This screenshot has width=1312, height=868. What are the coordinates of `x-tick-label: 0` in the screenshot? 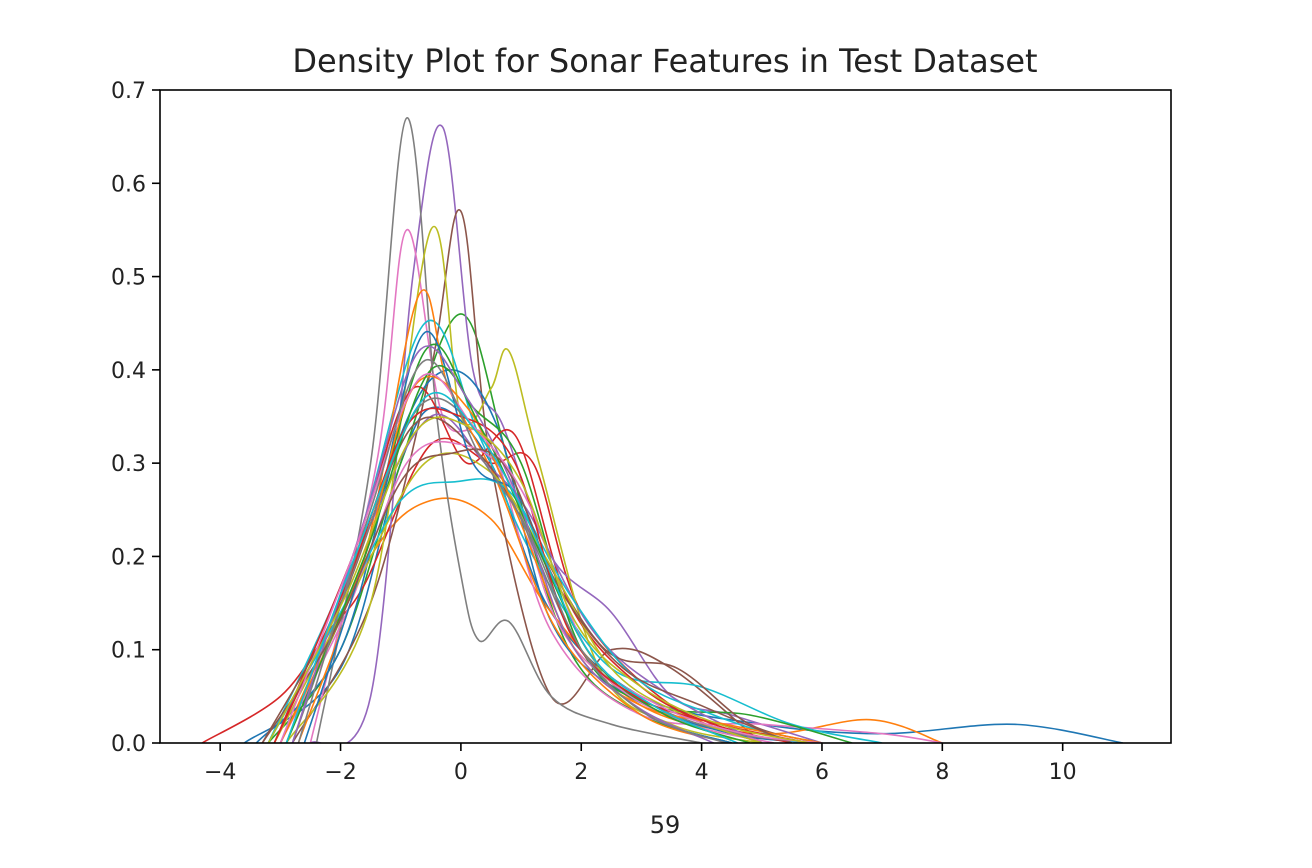 It's located at (461, 772).